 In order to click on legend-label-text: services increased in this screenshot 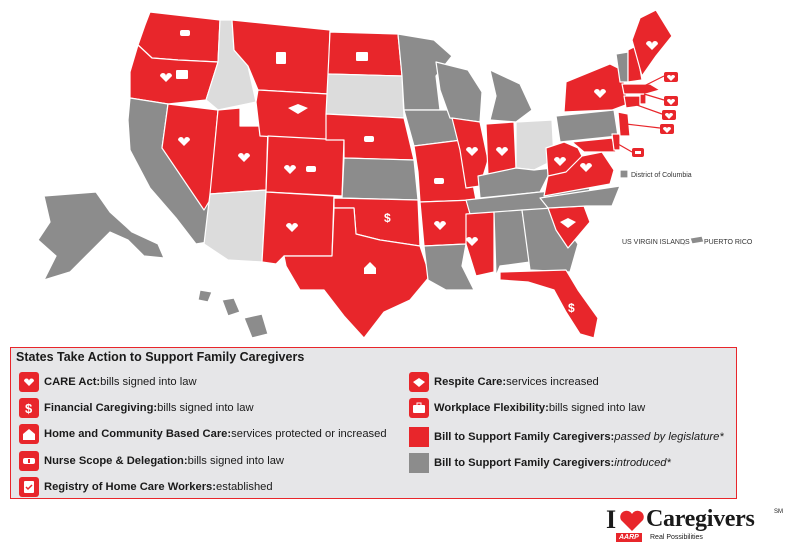, I will do `click(552, 382)`.